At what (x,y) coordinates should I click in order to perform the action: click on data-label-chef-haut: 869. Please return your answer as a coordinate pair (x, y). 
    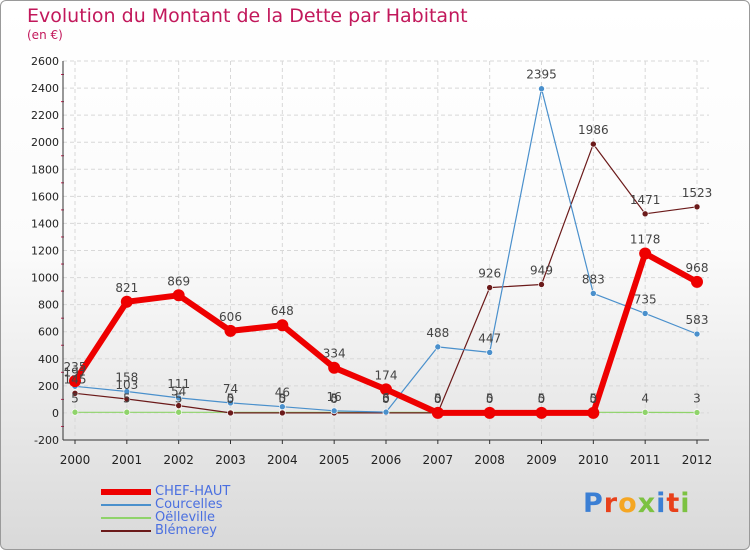
    Looking at the image, I should click on (178, 281).